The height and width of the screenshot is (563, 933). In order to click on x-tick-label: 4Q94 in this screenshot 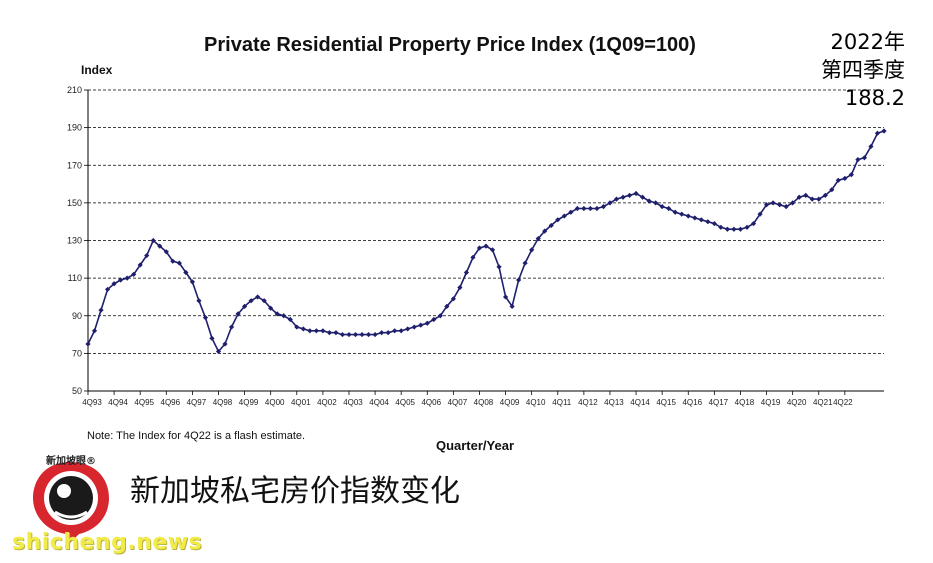, I will do `click(118, 402)`.